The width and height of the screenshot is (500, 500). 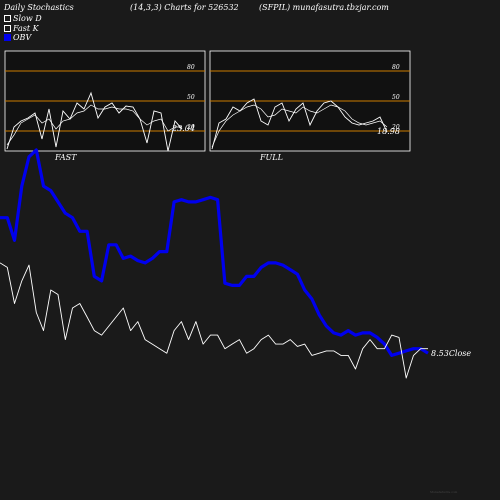 What do you see at coordinates (271, 157) in the screenshot?
I see `full-panel-title: FULL` at bounding box center [271, 157].